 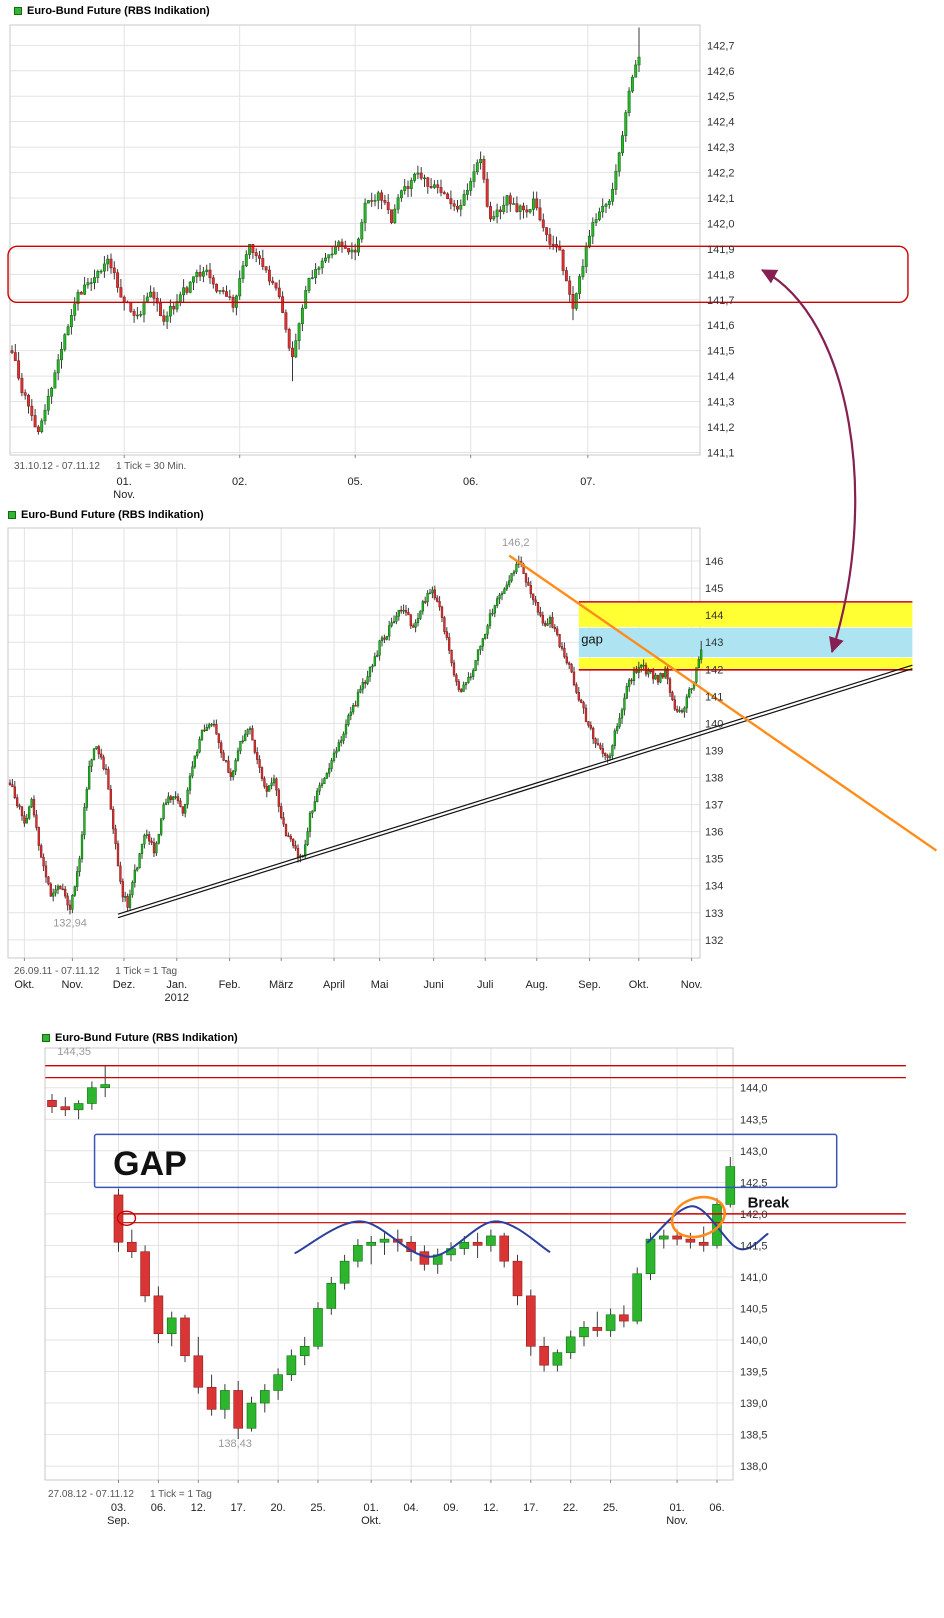 I want to click on annotation-curve, so click(x=707, y=1228).